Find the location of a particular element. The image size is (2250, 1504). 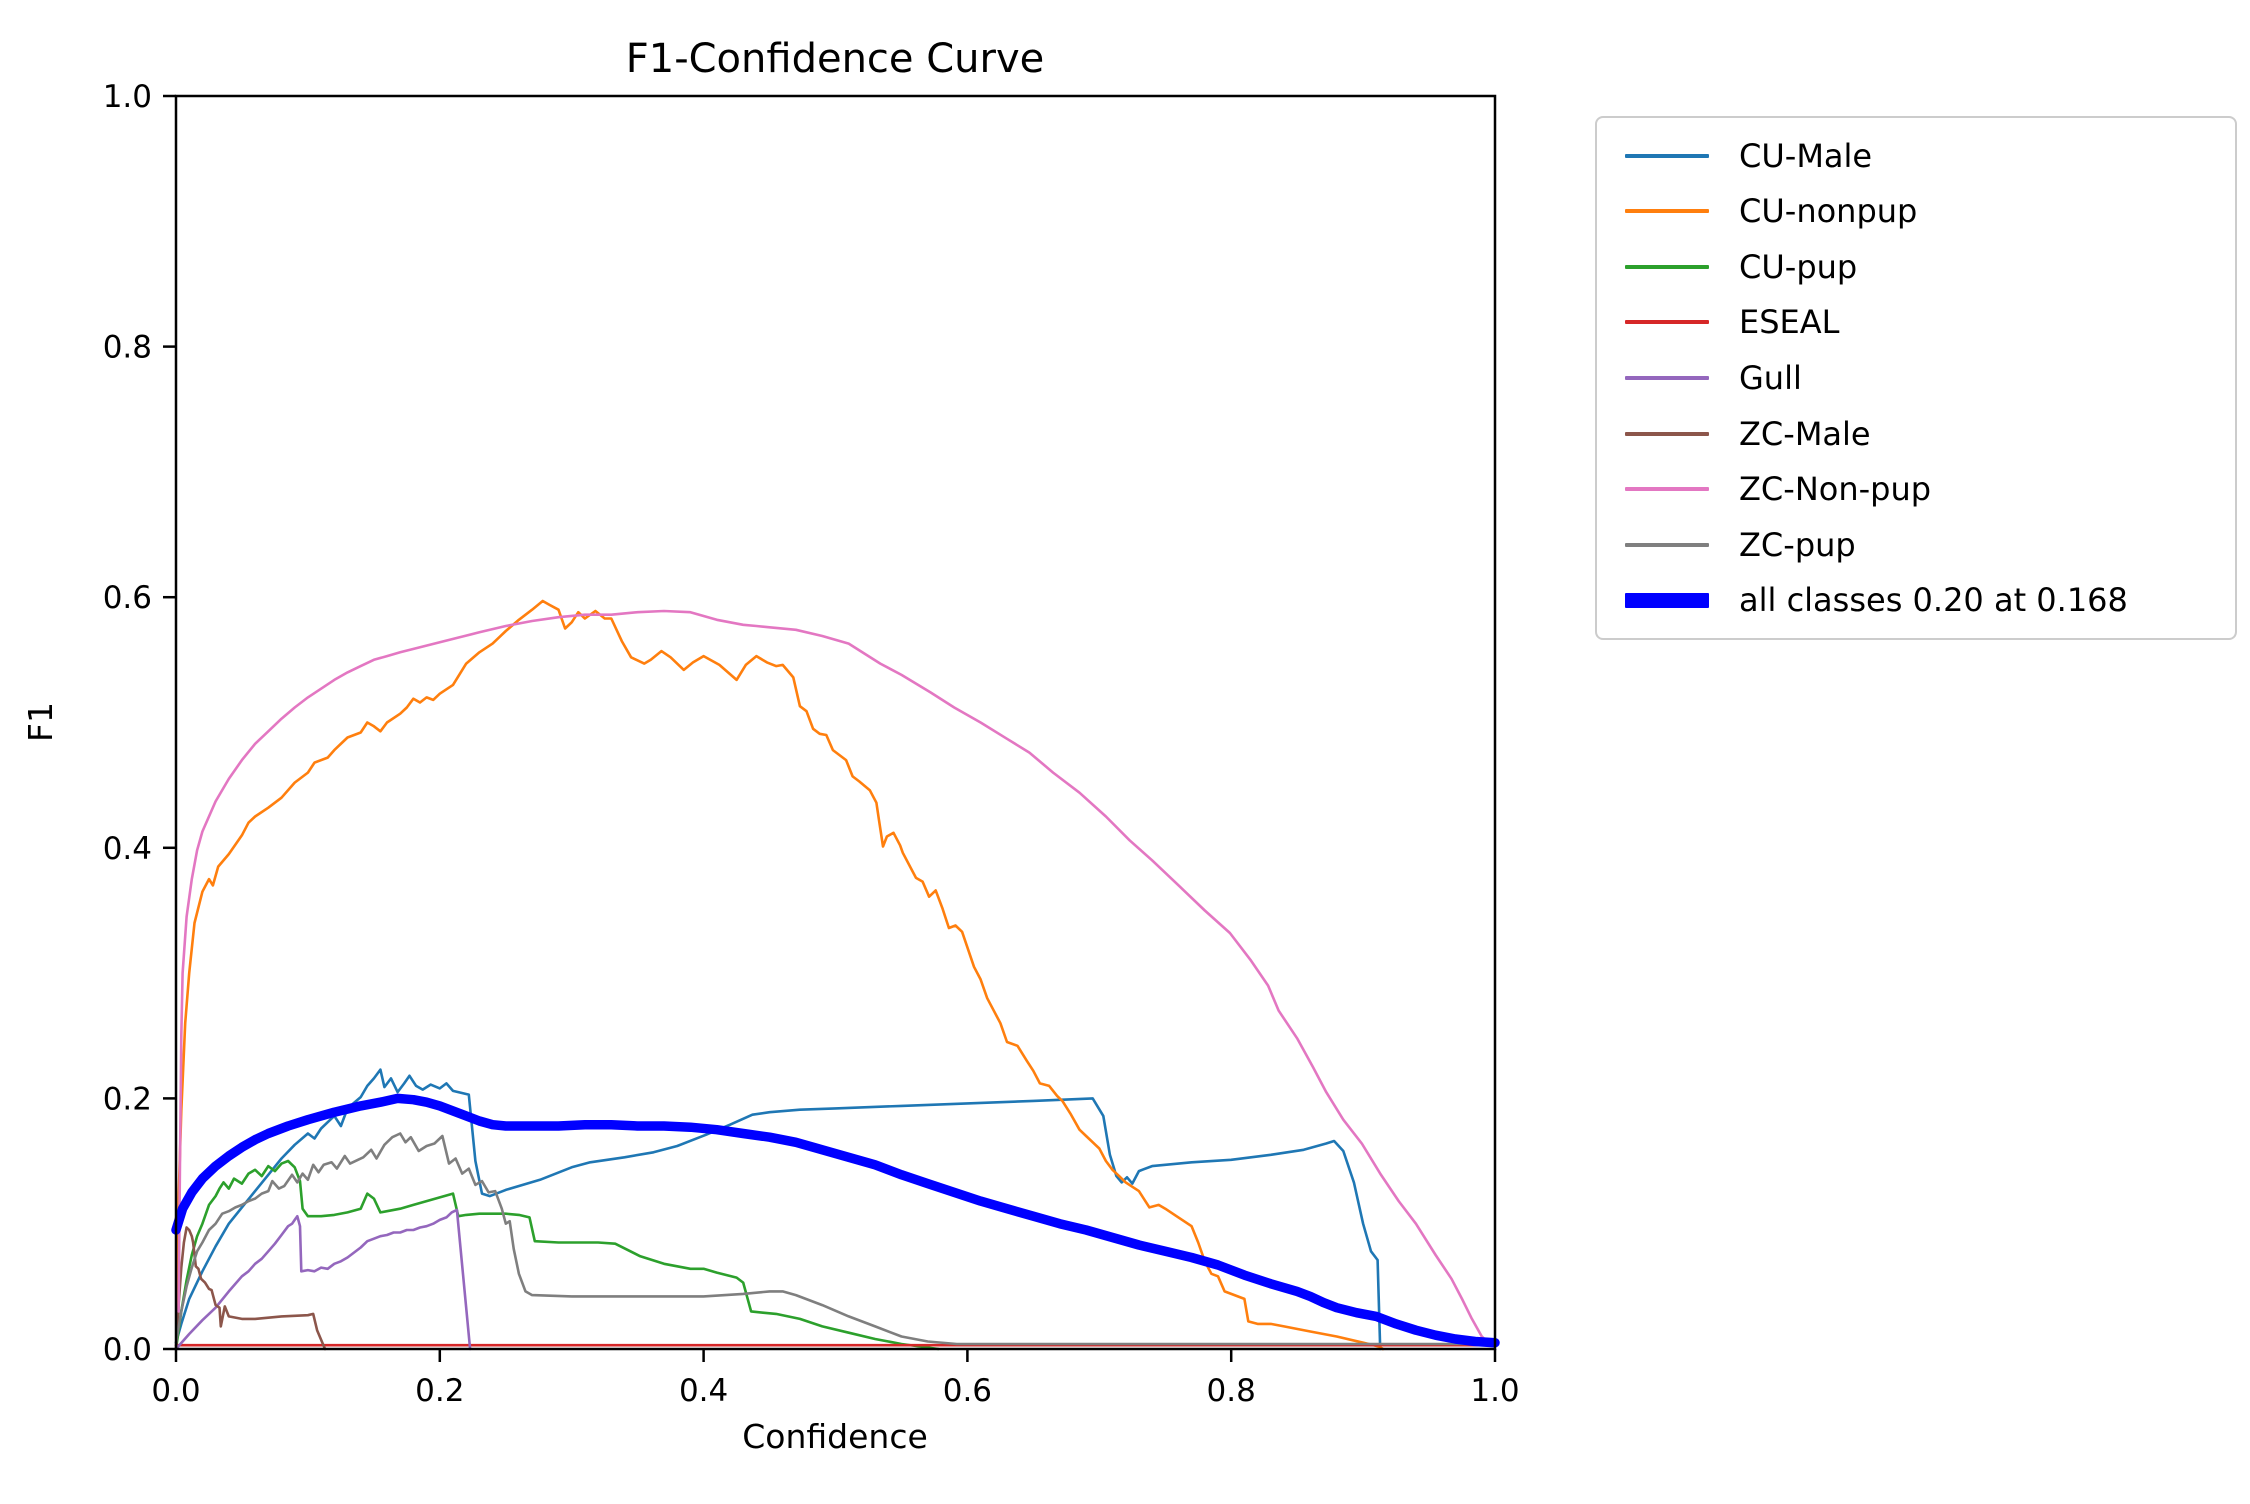

legend-label: ZC-Male is located at coordinates (1805, 433).